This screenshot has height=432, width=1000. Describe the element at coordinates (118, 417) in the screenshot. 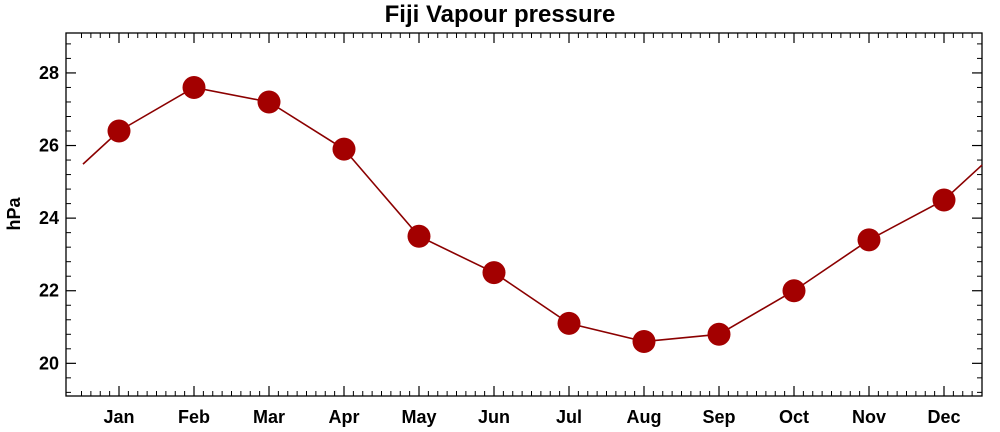

I see `x-tick-label: Jan` at that location.